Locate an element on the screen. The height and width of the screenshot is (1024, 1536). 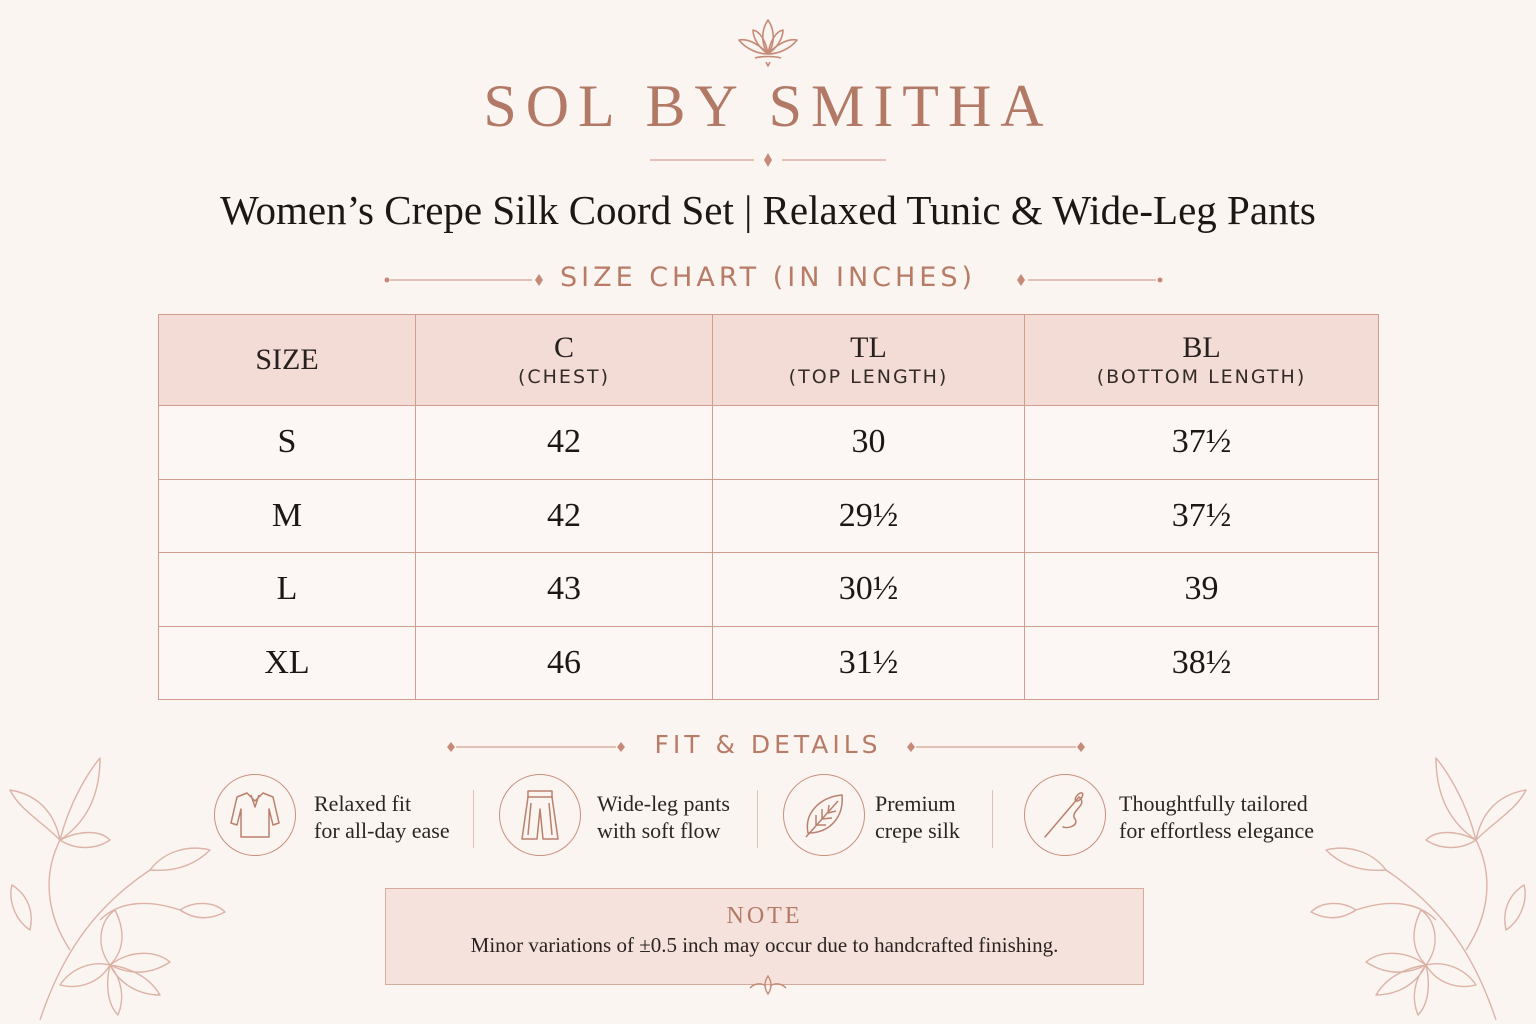
chest-cell: 43 is located at coordinates (564, 589).